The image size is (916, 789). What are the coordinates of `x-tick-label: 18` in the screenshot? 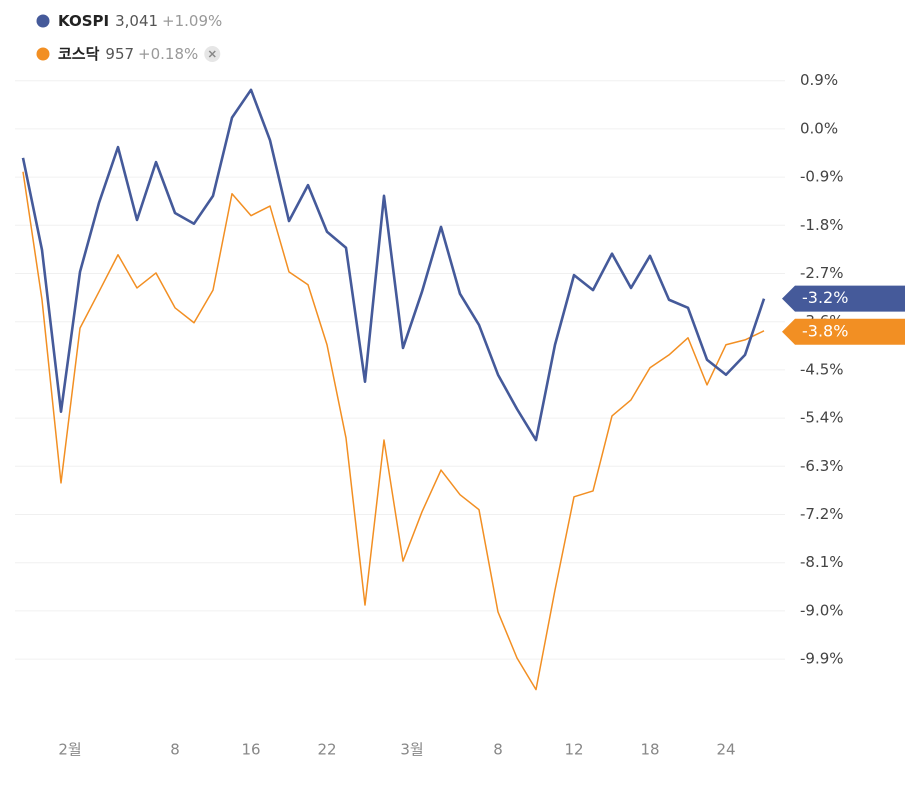 It's located at (649, 750).